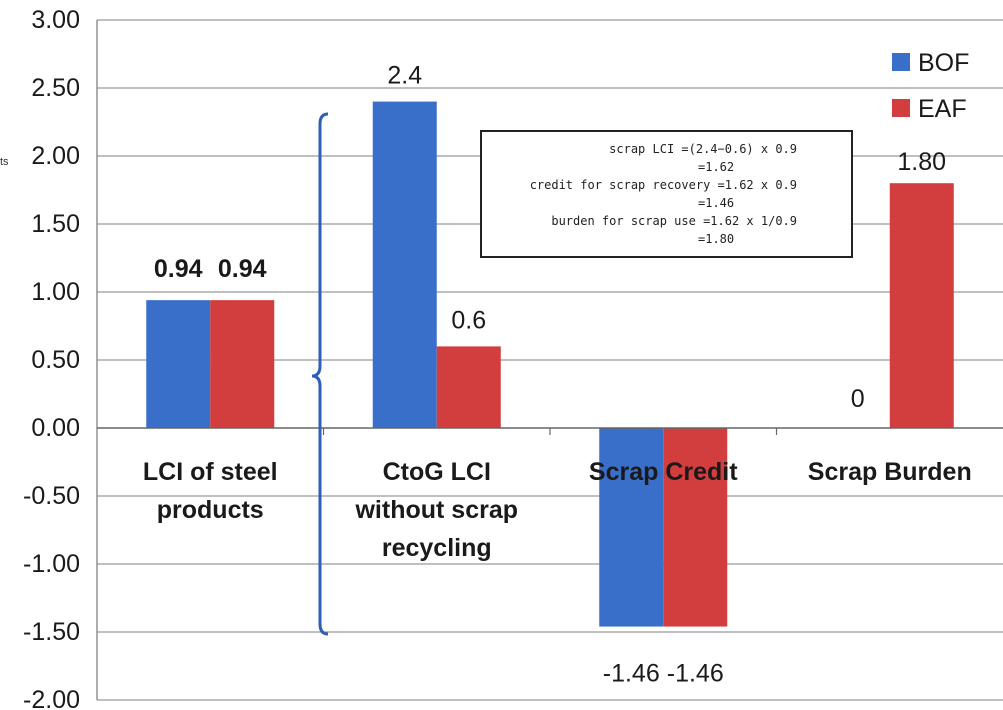 This screenshot has width=1003, height=710. I want to click on y-tick-label: -2.00, so click(51, 698).